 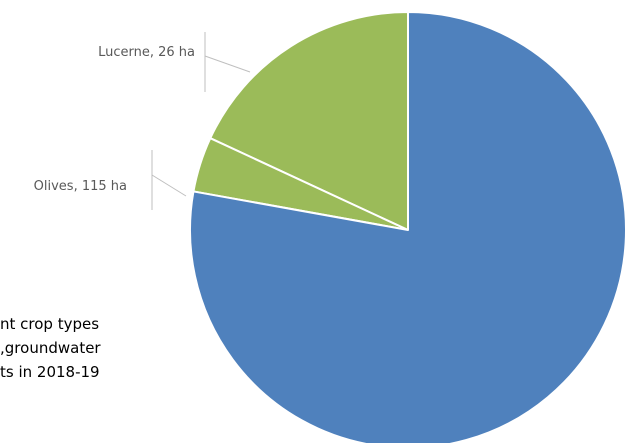 I want to click on lucerne-label: Lucerne, 26 ha, so click(x=146, y=52).